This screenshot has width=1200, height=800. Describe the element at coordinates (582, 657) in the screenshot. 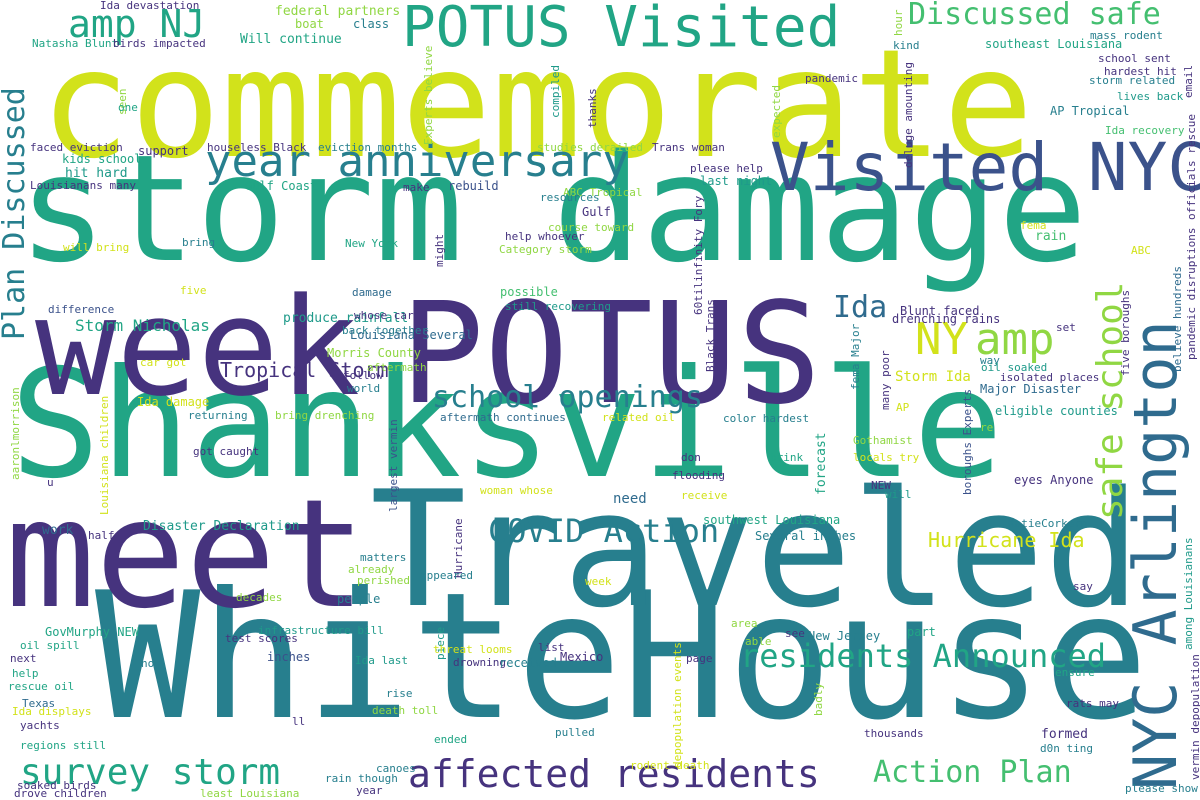

I see `word: Mexico` at that location.